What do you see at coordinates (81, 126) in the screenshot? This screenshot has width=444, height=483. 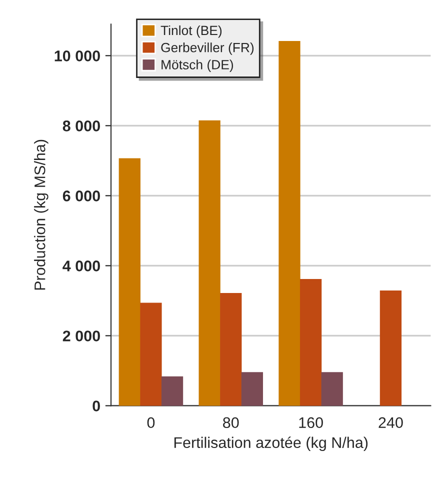 I see `y-tick-label: 8 000` at bounding box center [81, 126].